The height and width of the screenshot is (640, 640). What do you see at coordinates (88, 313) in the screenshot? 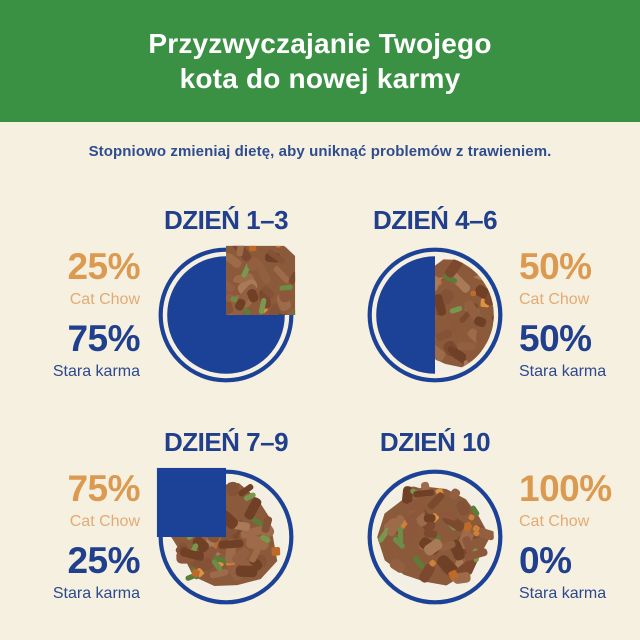
I see `ratio-labels-day-1-3: 25% Cat Chow 75% Stara karma` at bounding box center [88, 313].